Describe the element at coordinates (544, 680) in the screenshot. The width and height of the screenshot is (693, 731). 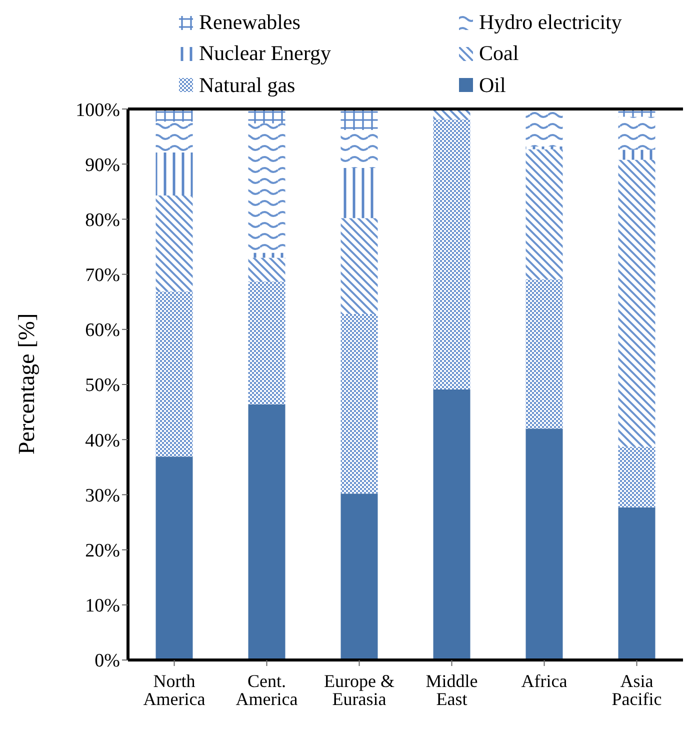
I see `x-tick-label: Africa` at that location.